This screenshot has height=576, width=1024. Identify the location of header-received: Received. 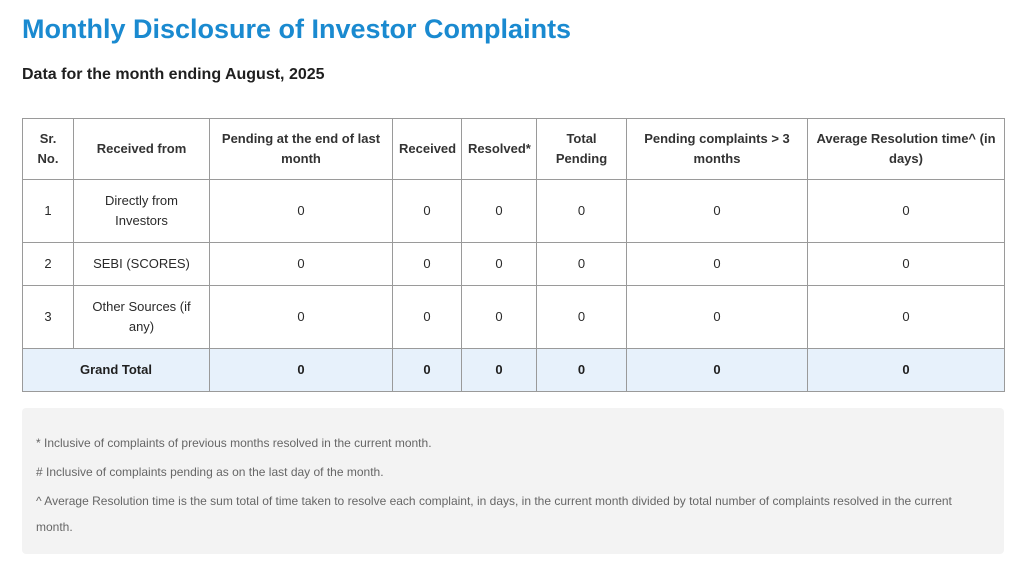
(427, 149).